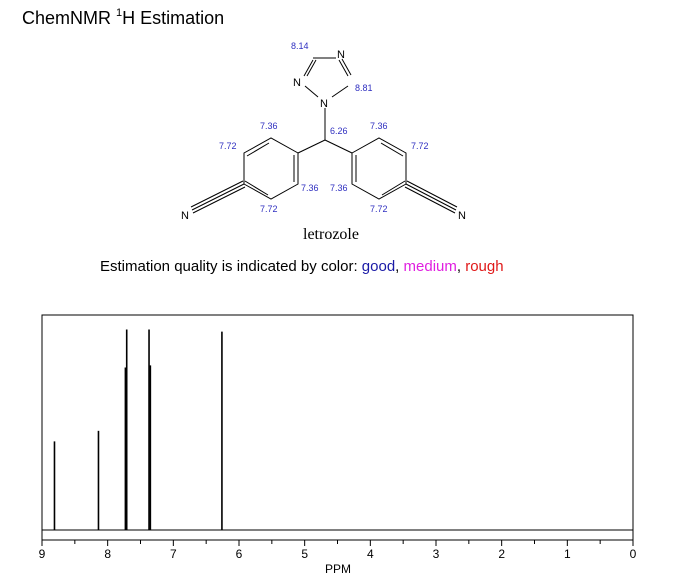 The width and height of the screenshot is (675, 578). I want to click on x-tick-label: 8, so click(107, 554).